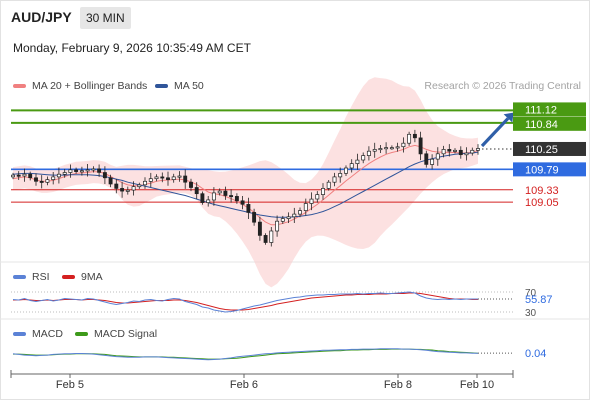  I want to click on legend-swatch-ma50, so click(161, 86).